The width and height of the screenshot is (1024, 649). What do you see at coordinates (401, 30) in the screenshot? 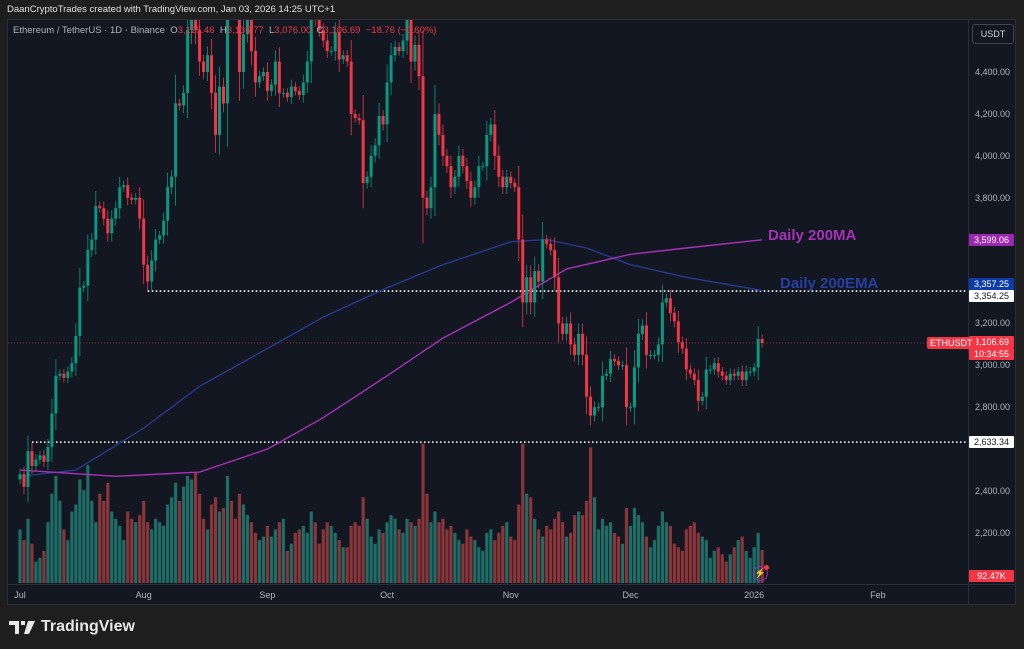
I see `change-value: −18.76 (−0.60%)` at bounding box center [401, 30].